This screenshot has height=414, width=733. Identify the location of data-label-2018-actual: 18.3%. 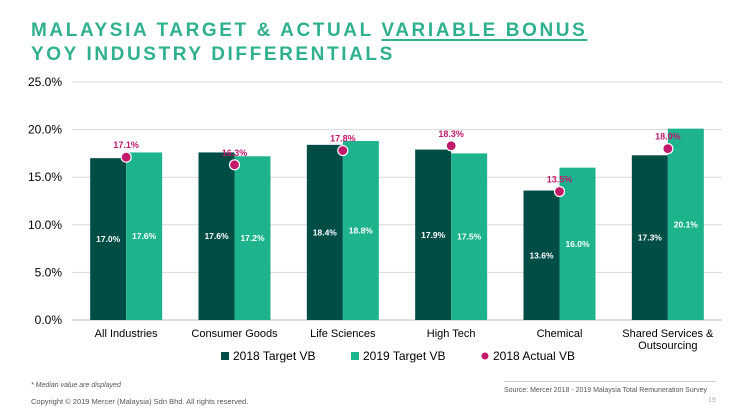
(451, 134).